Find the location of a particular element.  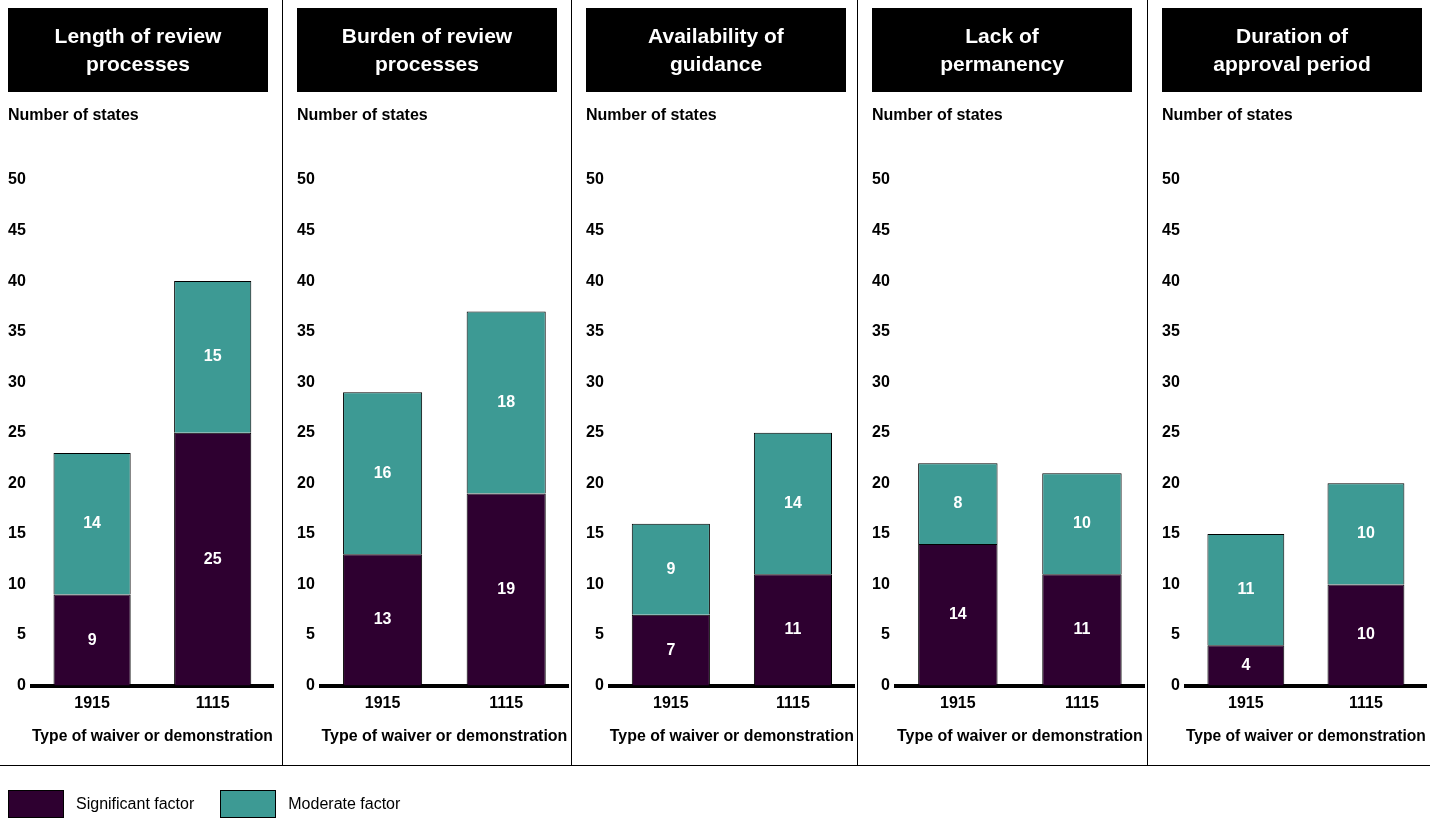

data-label: 16 is located at coordinates (382, 472).